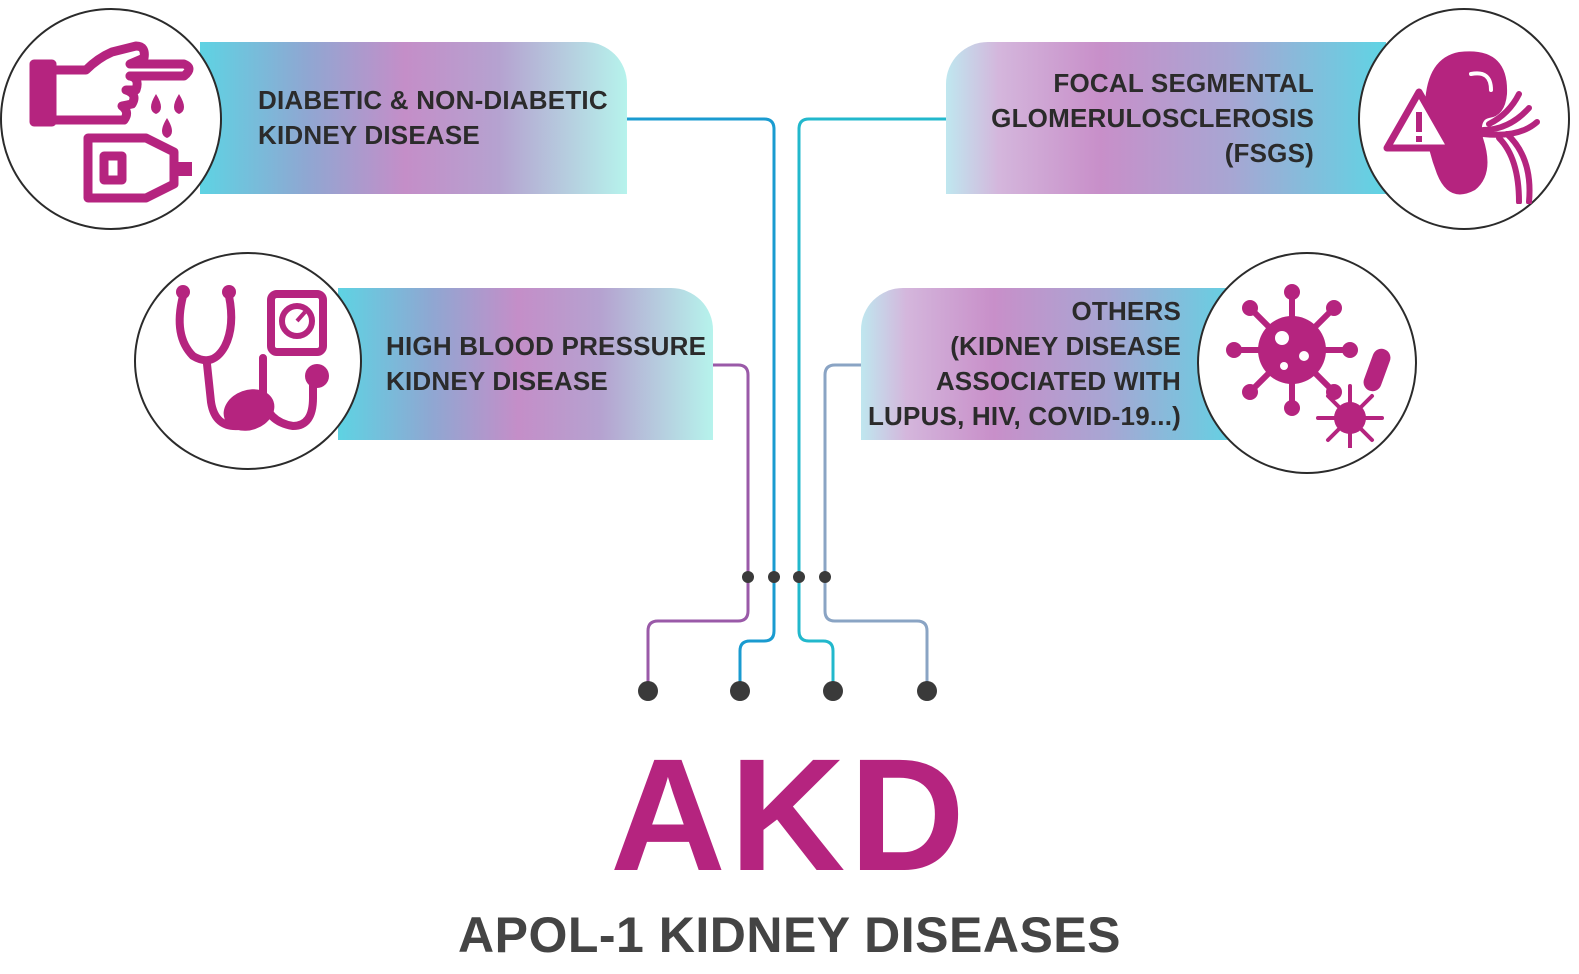 The width and height of the screenshot is (1579, 974). I want to click on hbp-icon-circle, so click(248, 361).